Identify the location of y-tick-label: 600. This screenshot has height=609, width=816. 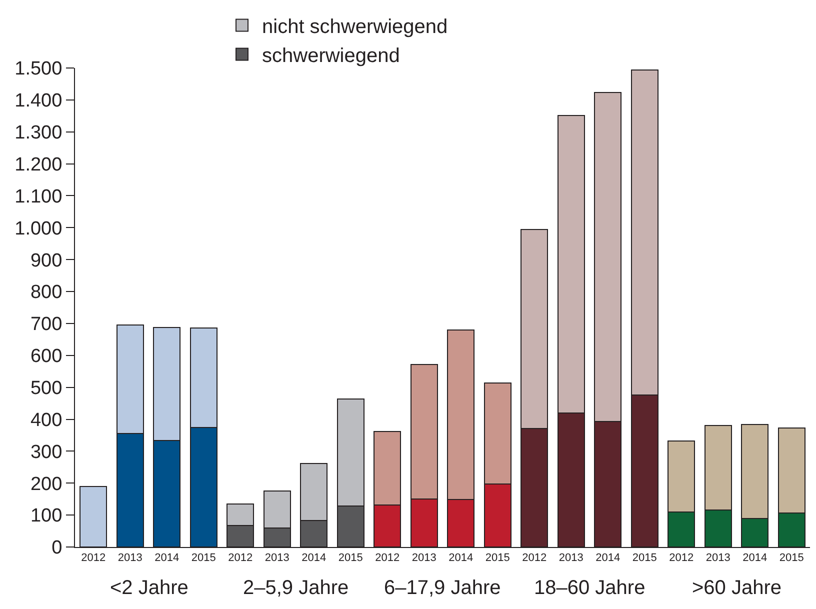
(46, 357).